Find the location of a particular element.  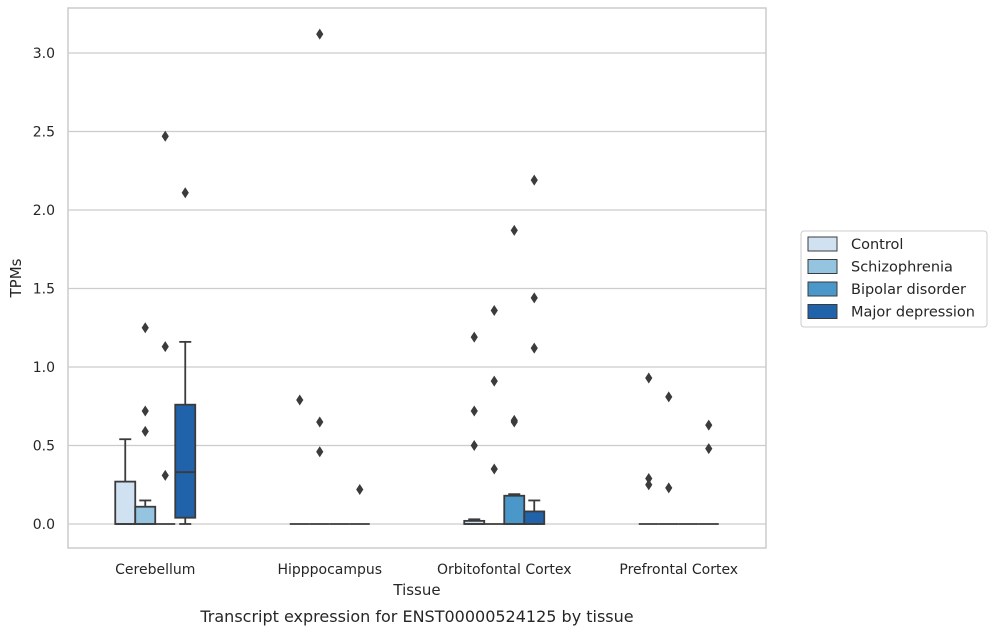

legend-item: Bipolar disorder is located at coordinates (886, 289).